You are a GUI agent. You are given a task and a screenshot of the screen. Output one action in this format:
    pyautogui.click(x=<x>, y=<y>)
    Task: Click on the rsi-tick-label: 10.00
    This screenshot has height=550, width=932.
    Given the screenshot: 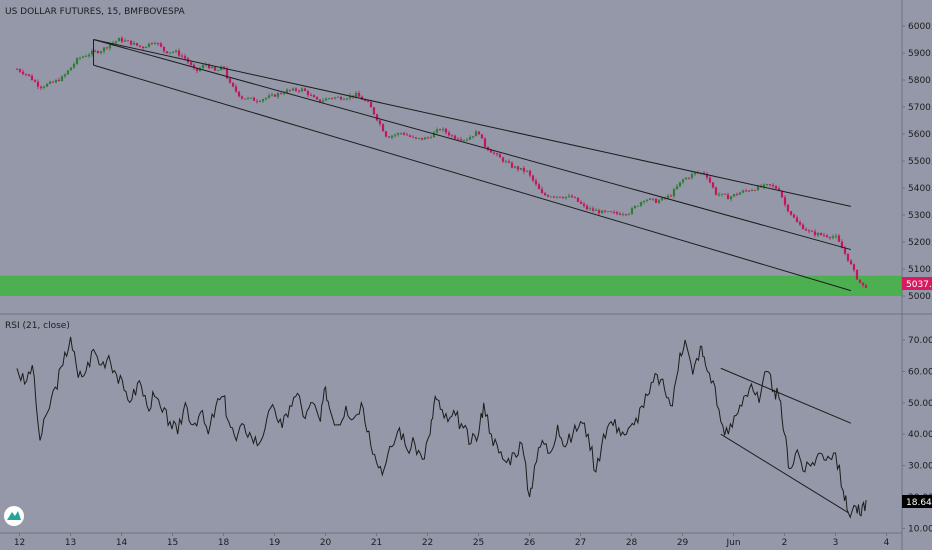 What is the action you would take?
    pyautogui.click(x=920, y=529)
    